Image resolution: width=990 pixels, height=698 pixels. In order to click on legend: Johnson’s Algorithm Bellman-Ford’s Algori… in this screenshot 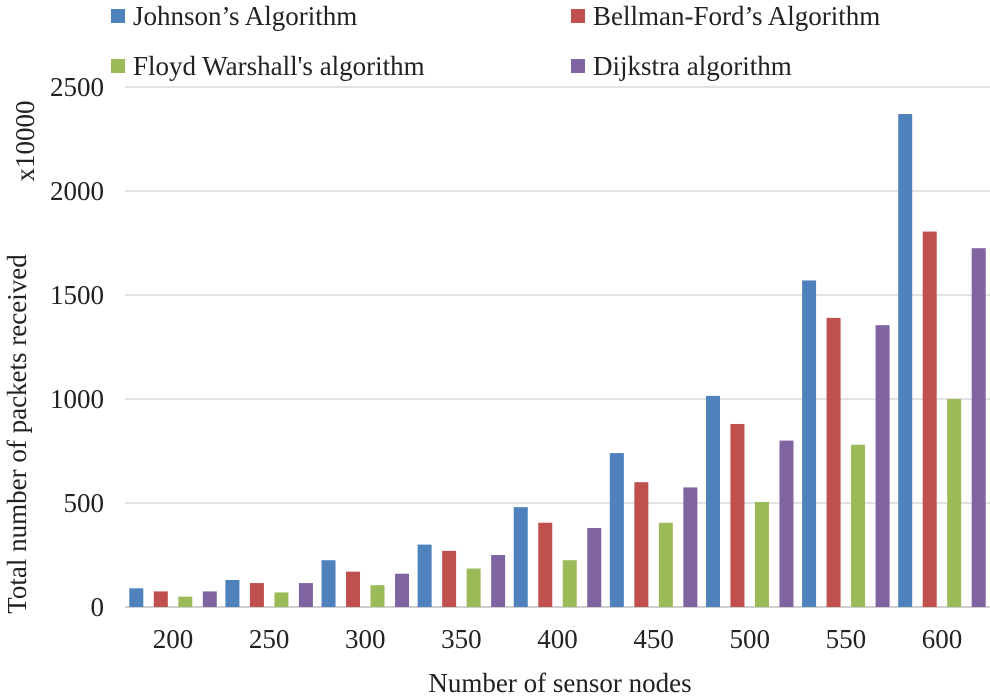, I will do `click(495, 41)`.